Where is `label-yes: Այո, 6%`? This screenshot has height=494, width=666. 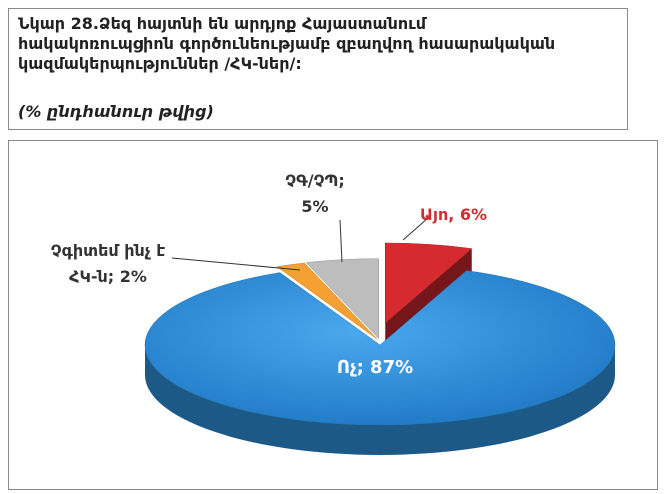
label-yes: Այո, 6% is located at coordinates (454, 214).